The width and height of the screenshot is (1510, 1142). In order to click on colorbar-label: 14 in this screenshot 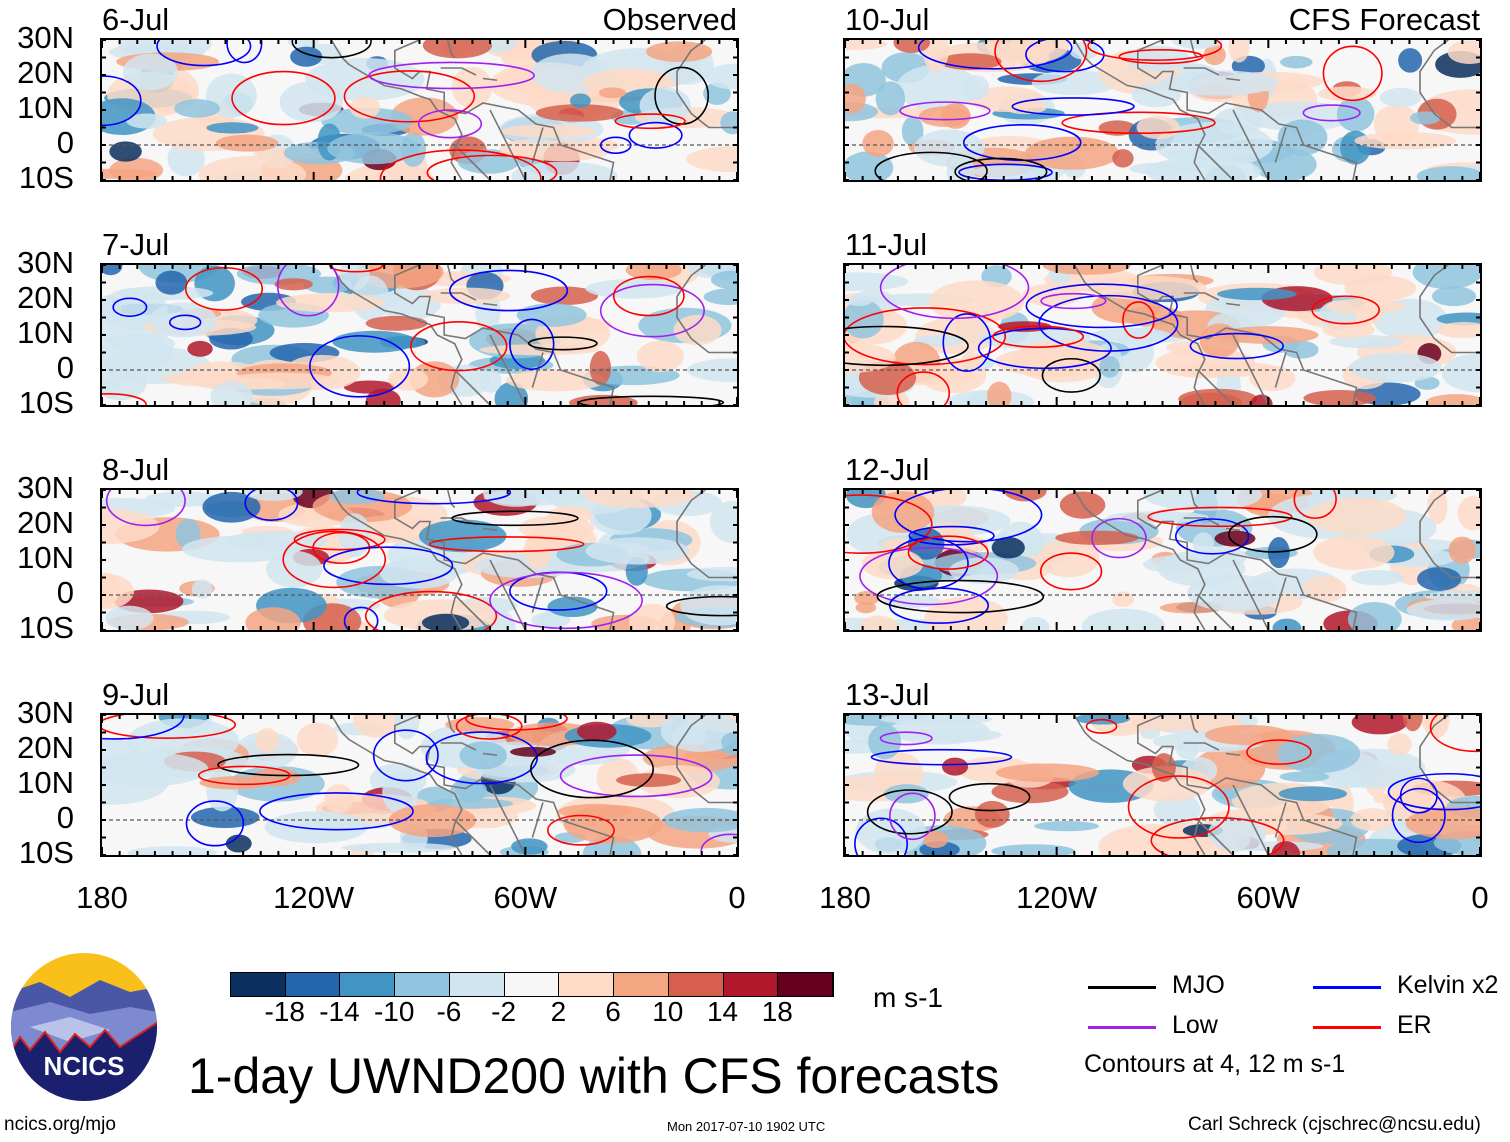, I will do `click(722, 1011)`.